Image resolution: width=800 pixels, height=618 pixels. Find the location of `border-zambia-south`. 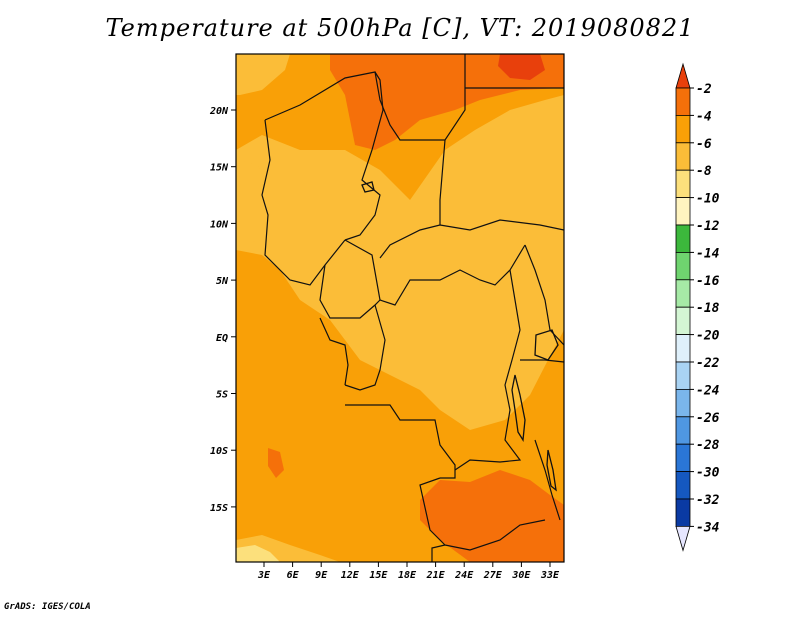

border-zambia-south is located at coordinates (495, 535).